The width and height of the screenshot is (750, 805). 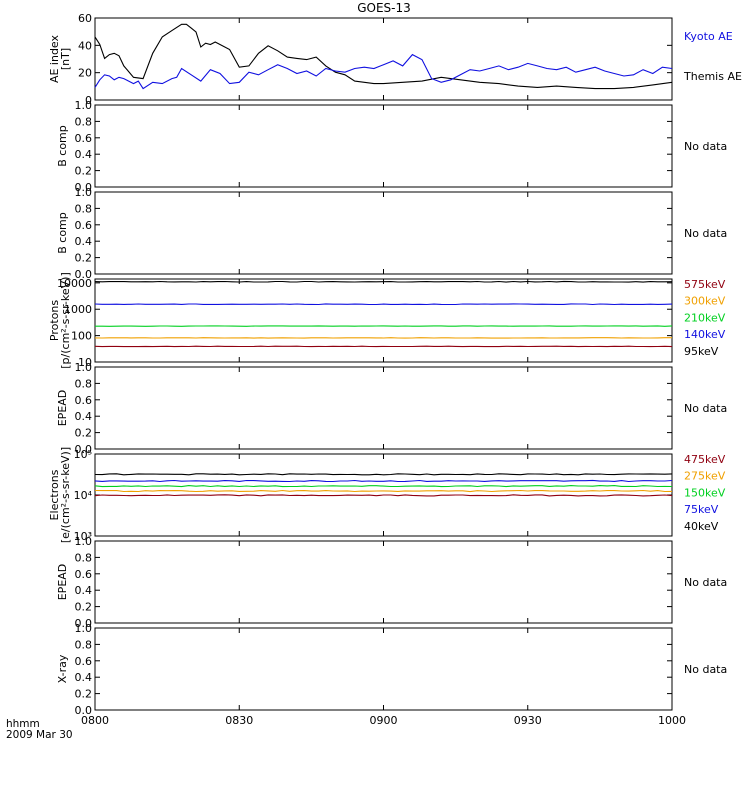 I want to click on legend-label: 210keV, so click(x=705, y=317).